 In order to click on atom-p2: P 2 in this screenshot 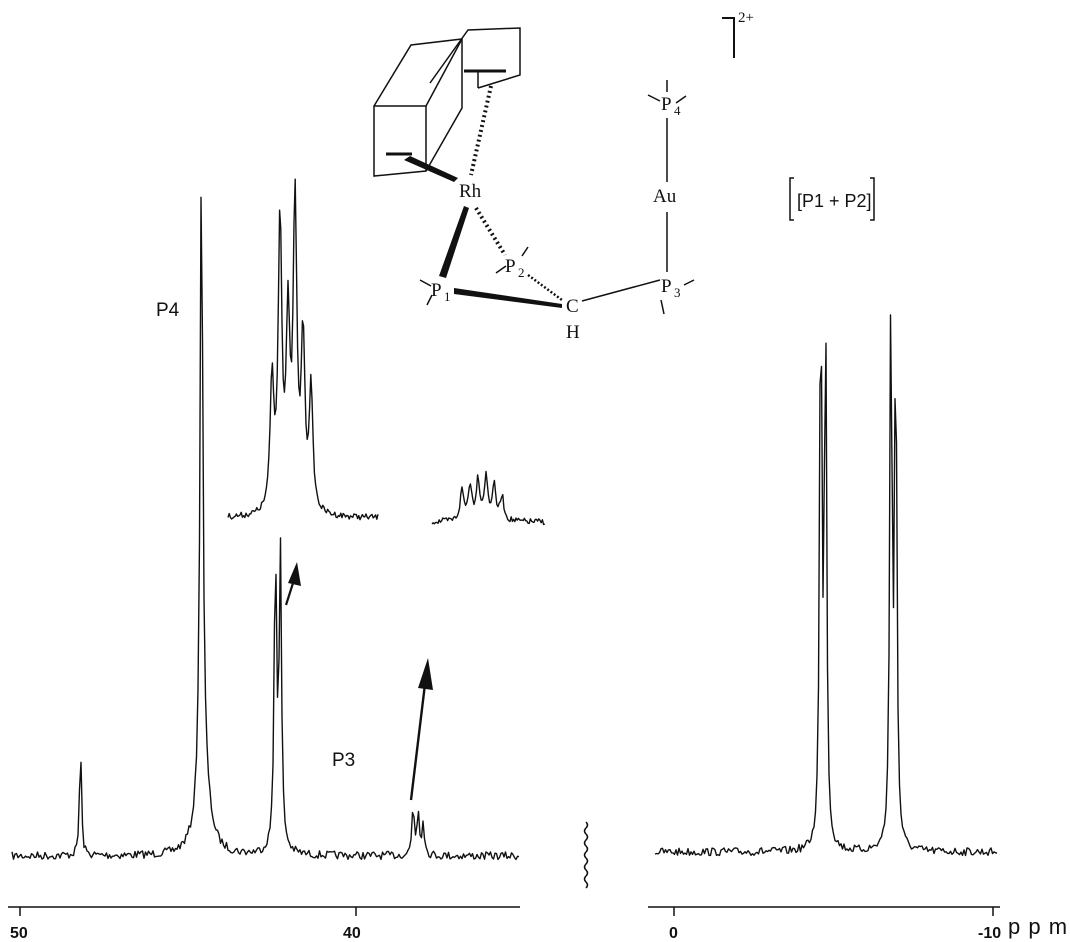, I will do `click(512, 263)`.